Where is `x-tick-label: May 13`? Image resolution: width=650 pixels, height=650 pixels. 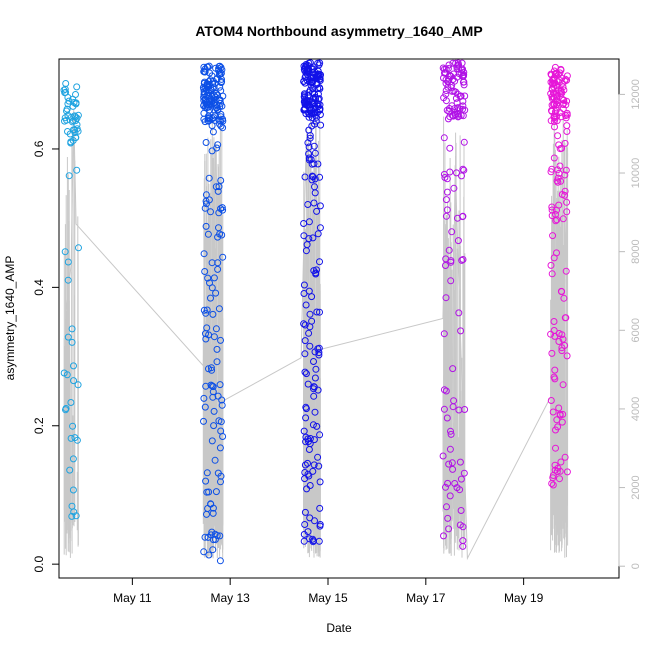
x-tick-label: May 13 is located at coordinates (230, 598).